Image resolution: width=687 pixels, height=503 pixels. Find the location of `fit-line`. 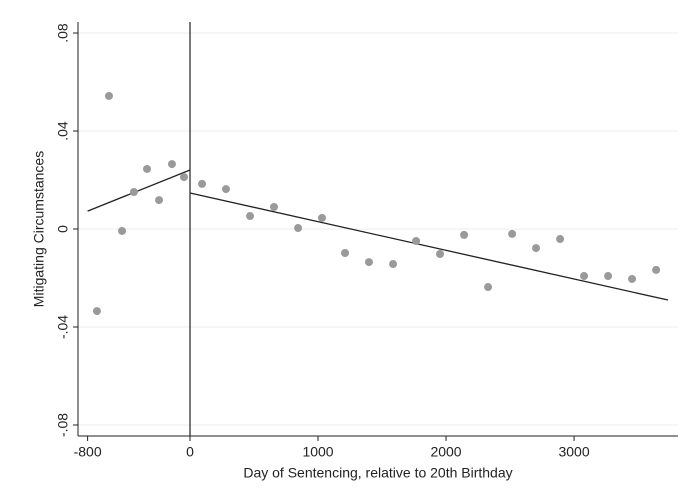

fit-line is located at coordinates (139, 190).